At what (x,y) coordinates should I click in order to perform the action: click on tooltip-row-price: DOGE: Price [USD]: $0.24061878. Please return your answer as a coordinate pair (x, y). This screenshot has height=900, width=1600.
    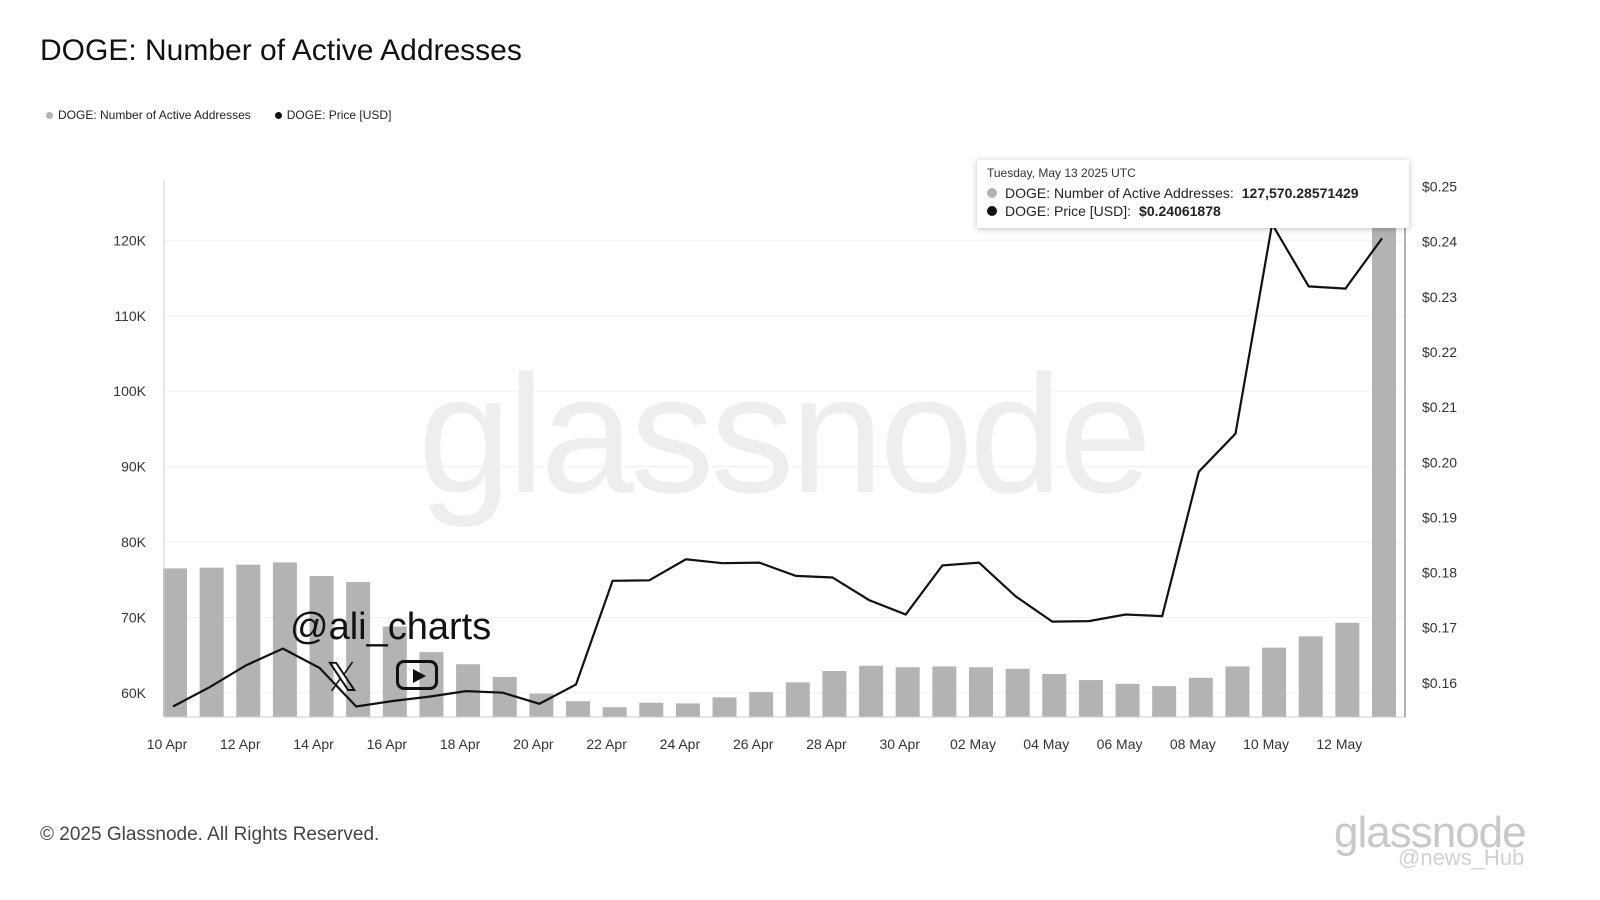
    Looking at the image, I should click on (1193, 211).